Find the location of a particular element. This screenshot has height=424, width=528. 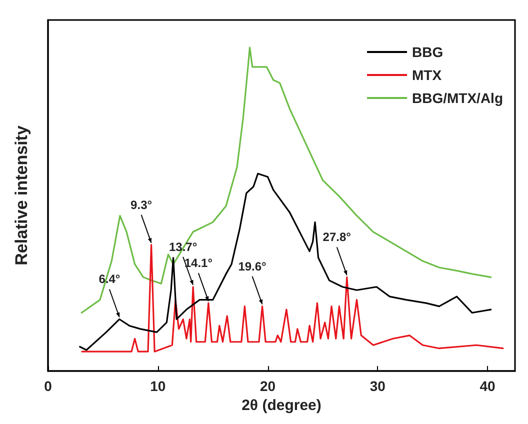

x-tick-label: 40 is located at coordinates (488, 386).